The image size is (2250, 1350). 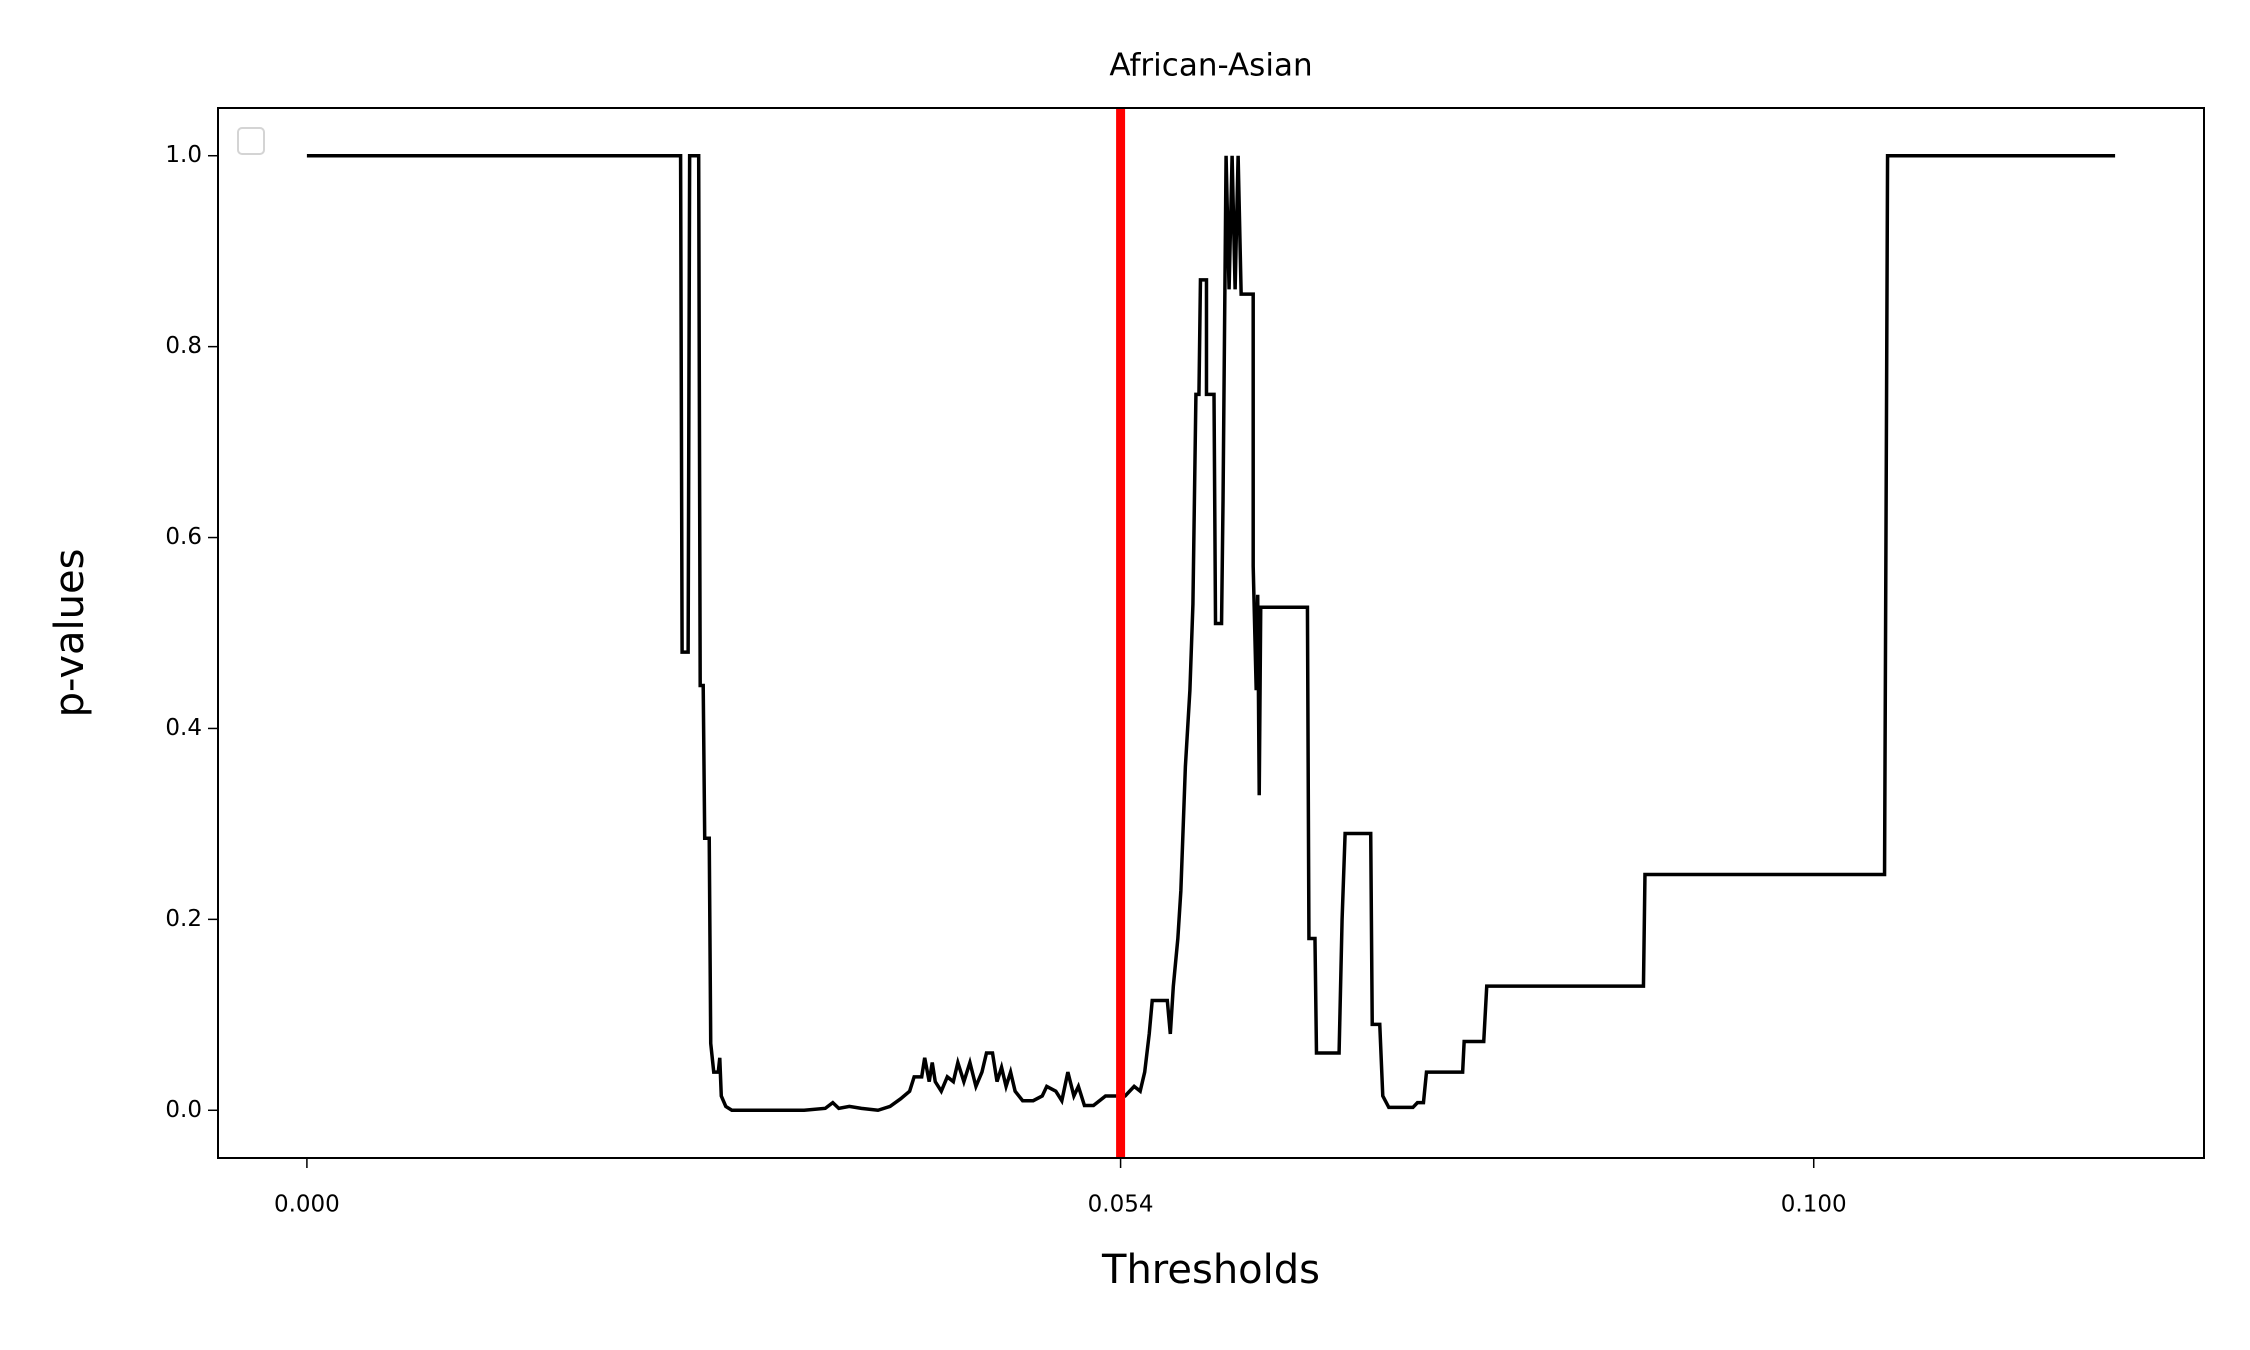 What do you see at coordinates (183, 1110) in the screenshot?
I see `y-tick-label: 0.0` at bounding box center [183, 1110].